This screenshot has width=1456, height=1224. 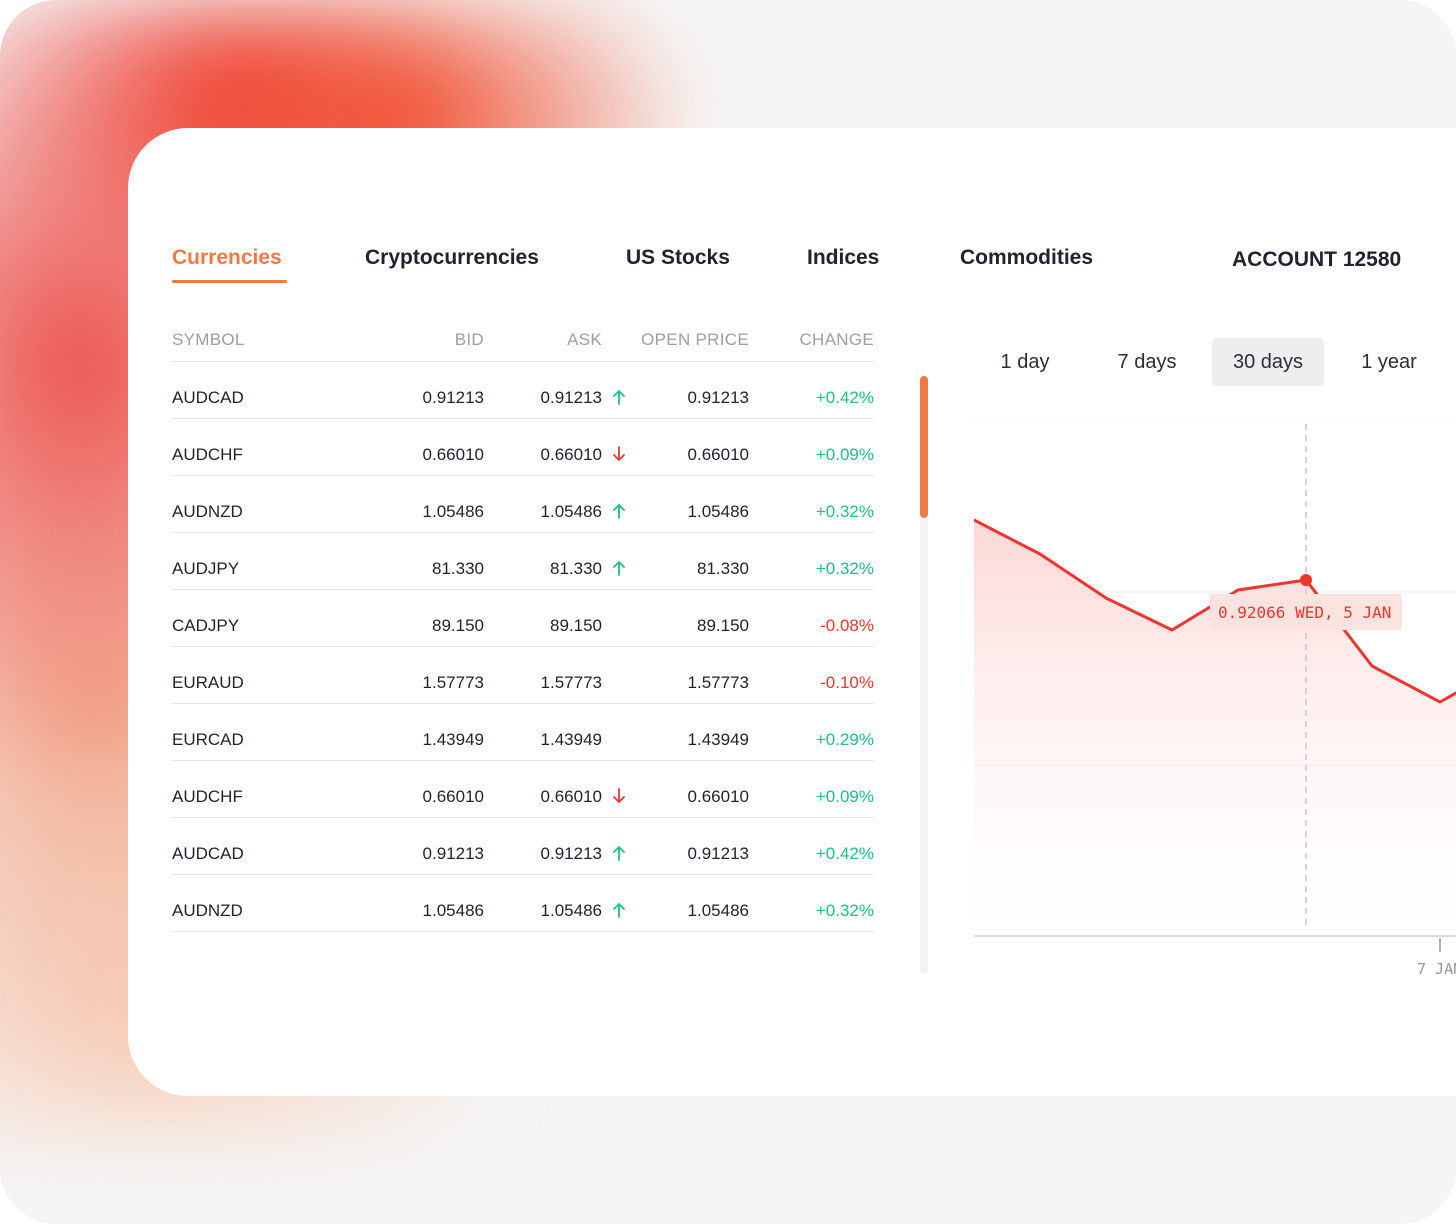 What do you see at coordinates (458, 568) in the screenshot?
I see `cell-bid: 81.330` at bounding box center [458, 568].